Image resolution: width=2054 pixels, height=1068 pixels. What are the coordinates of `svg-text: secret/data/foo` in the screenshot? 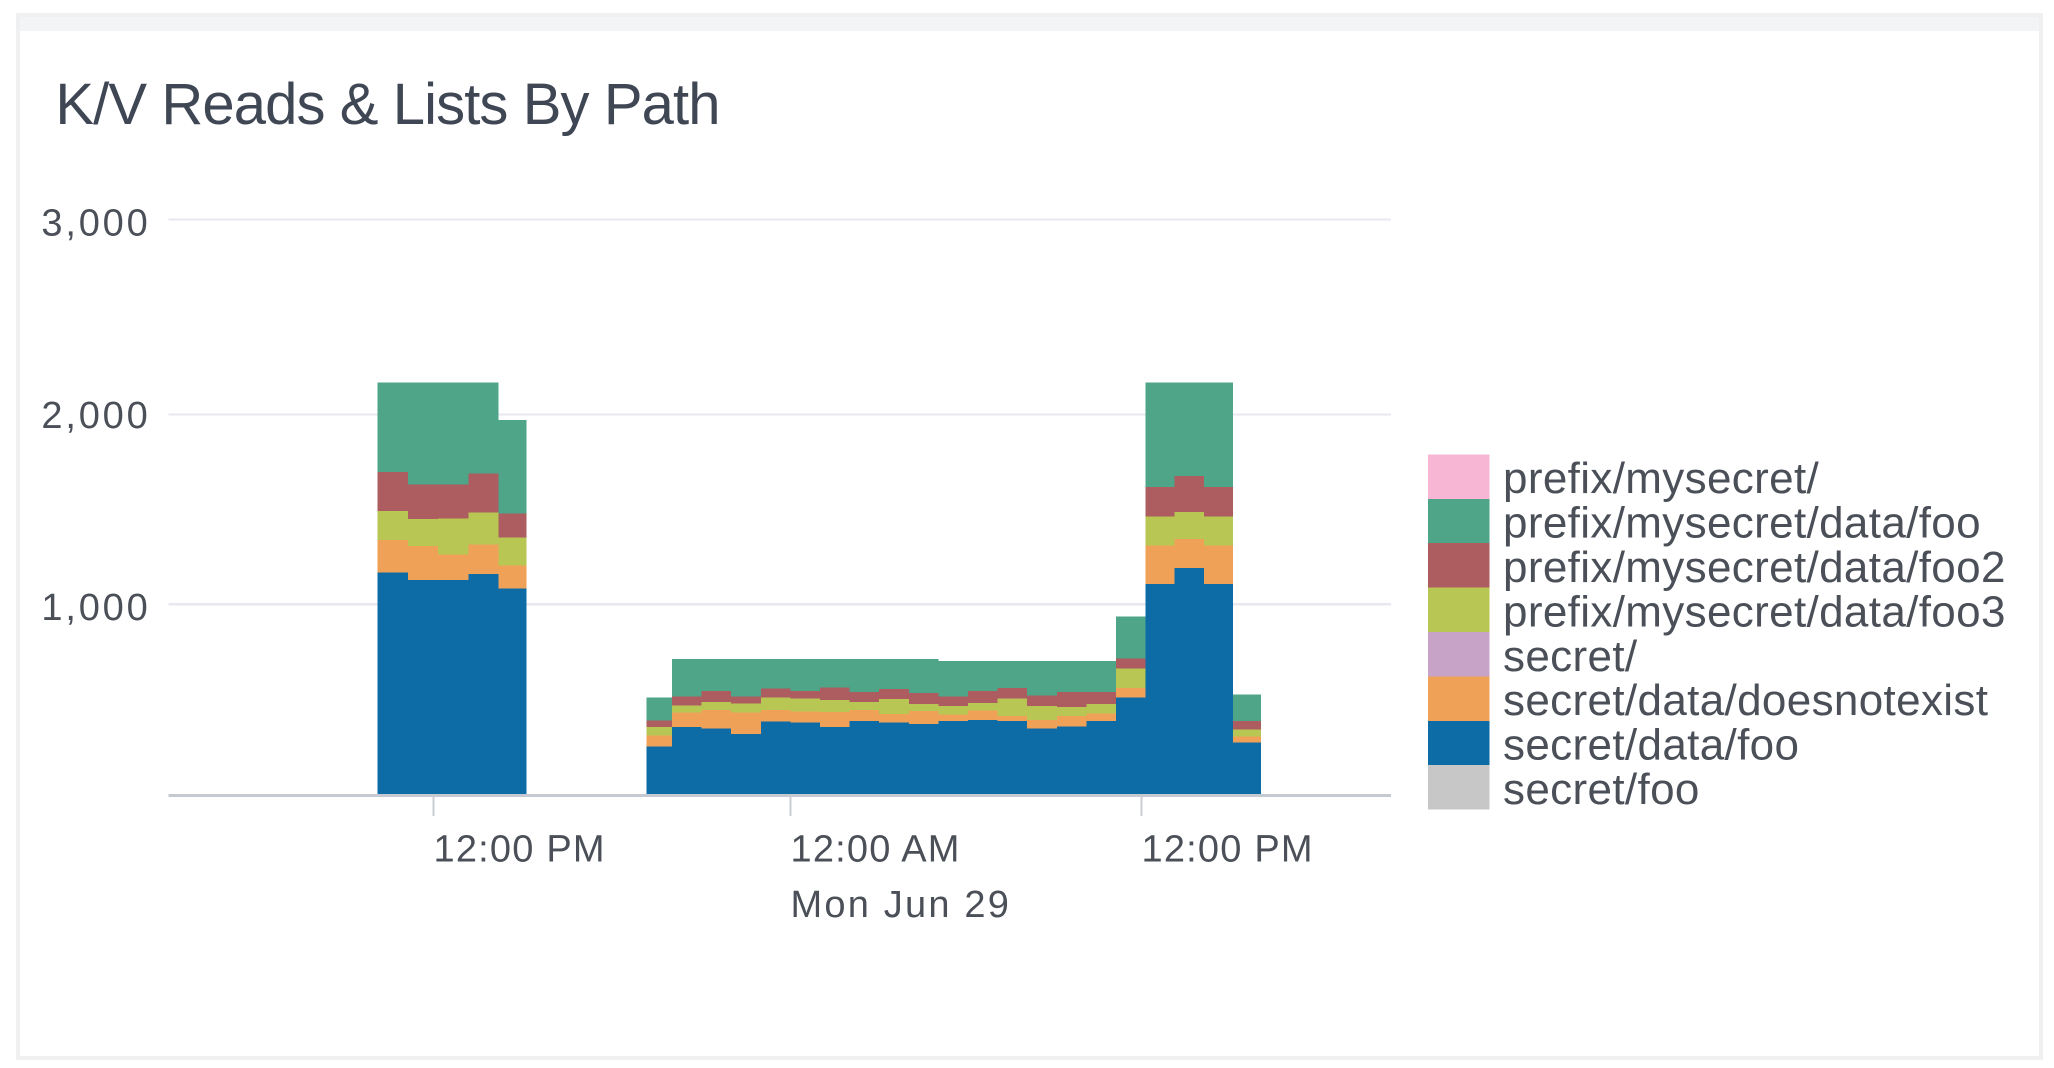 It's located at (1651, 745).